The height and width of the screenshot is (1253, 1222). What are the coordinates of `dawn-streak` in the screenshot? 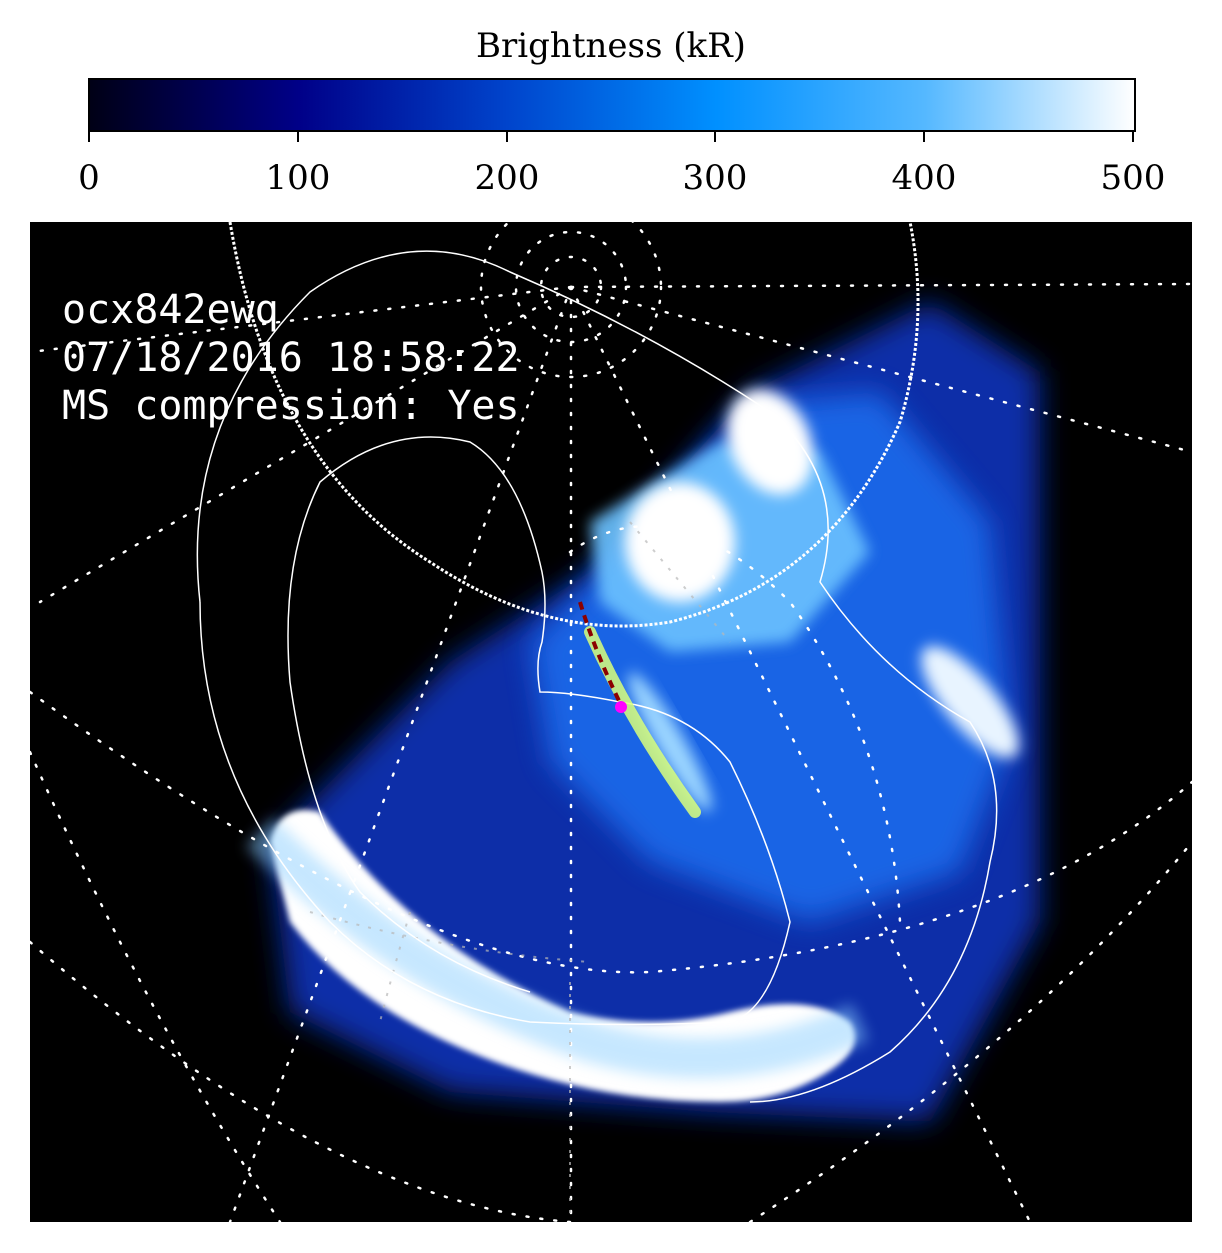 It's located at (970, 702).